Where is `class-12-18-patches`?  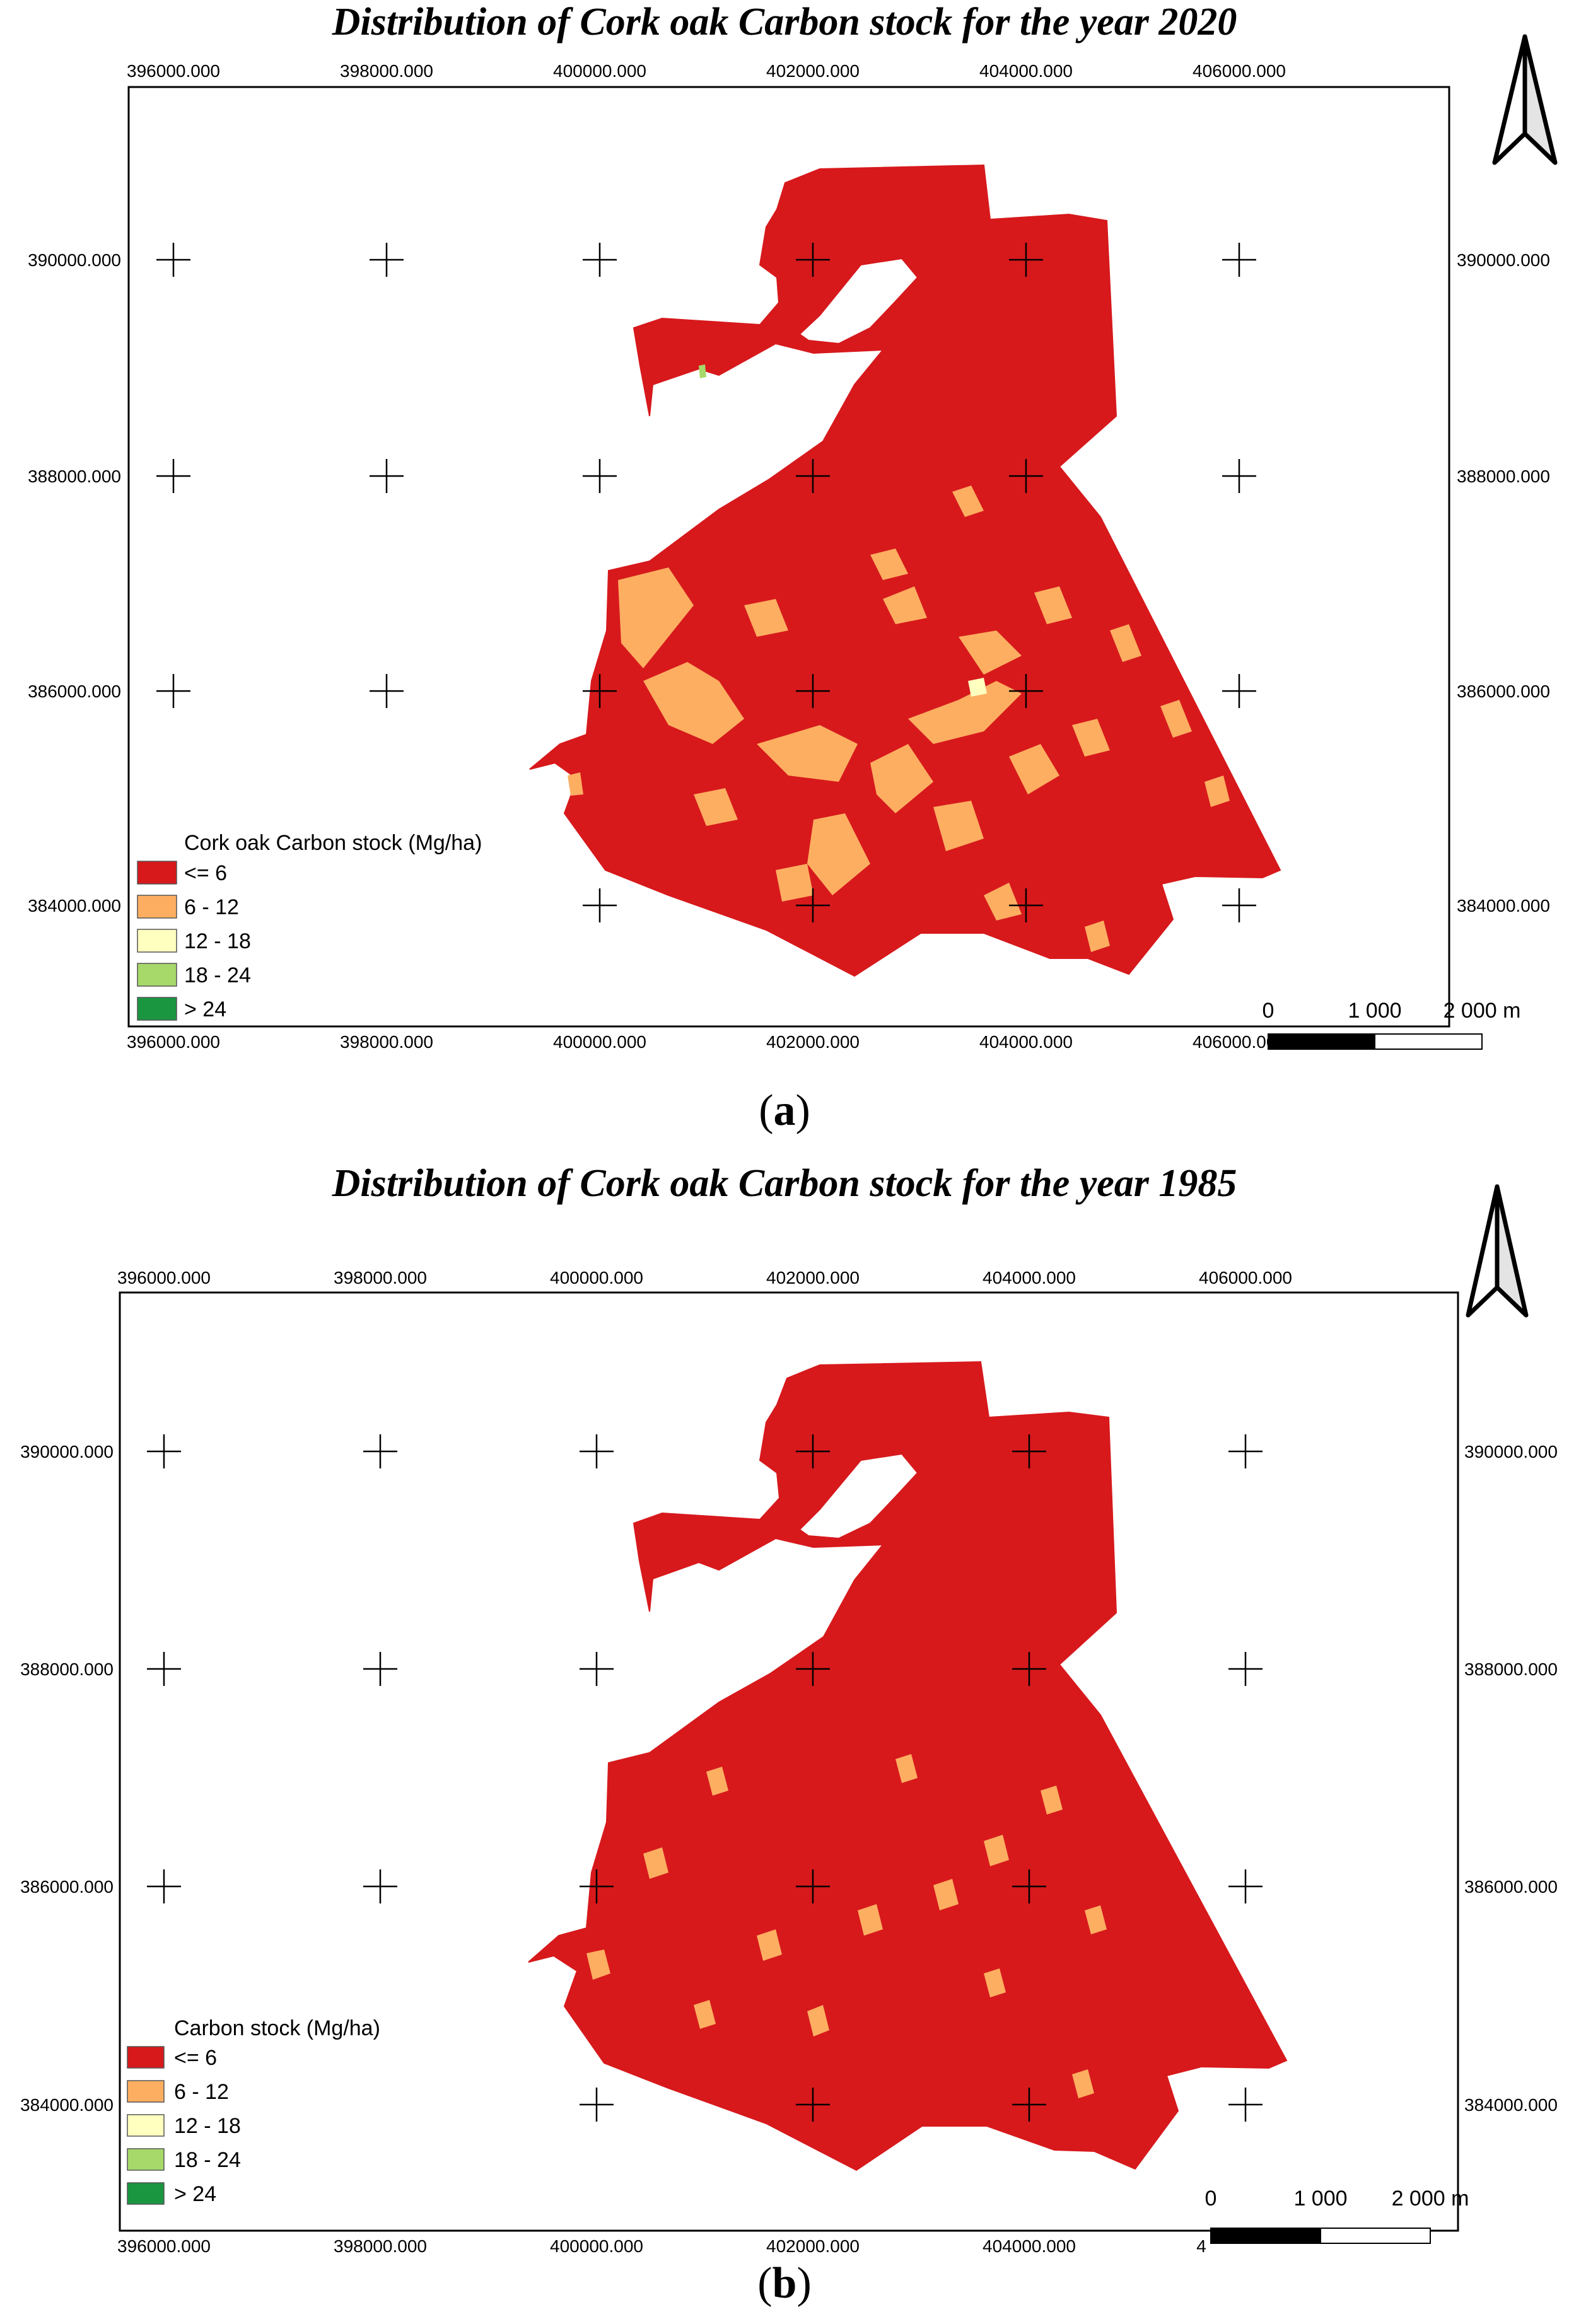 class-12-18-patches is located at coordinates (977, 687).